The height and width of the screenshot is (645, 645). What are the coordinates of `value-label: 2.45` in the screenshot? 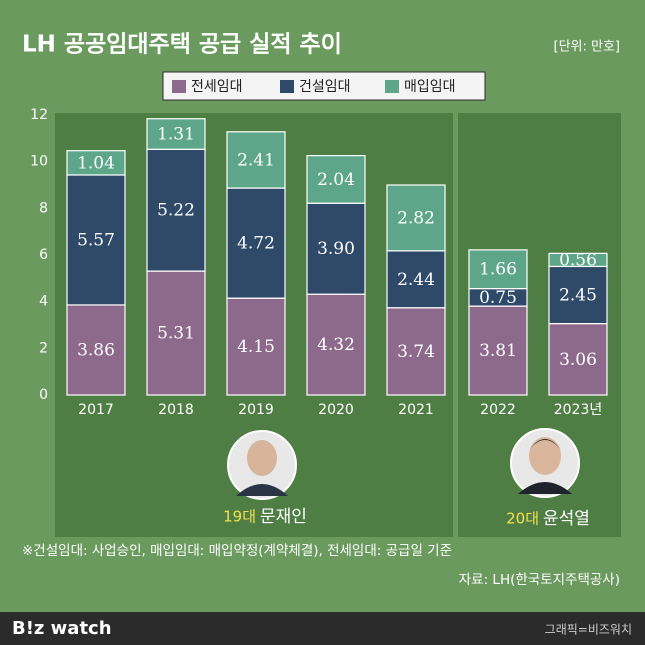 It's located at (578, 296).